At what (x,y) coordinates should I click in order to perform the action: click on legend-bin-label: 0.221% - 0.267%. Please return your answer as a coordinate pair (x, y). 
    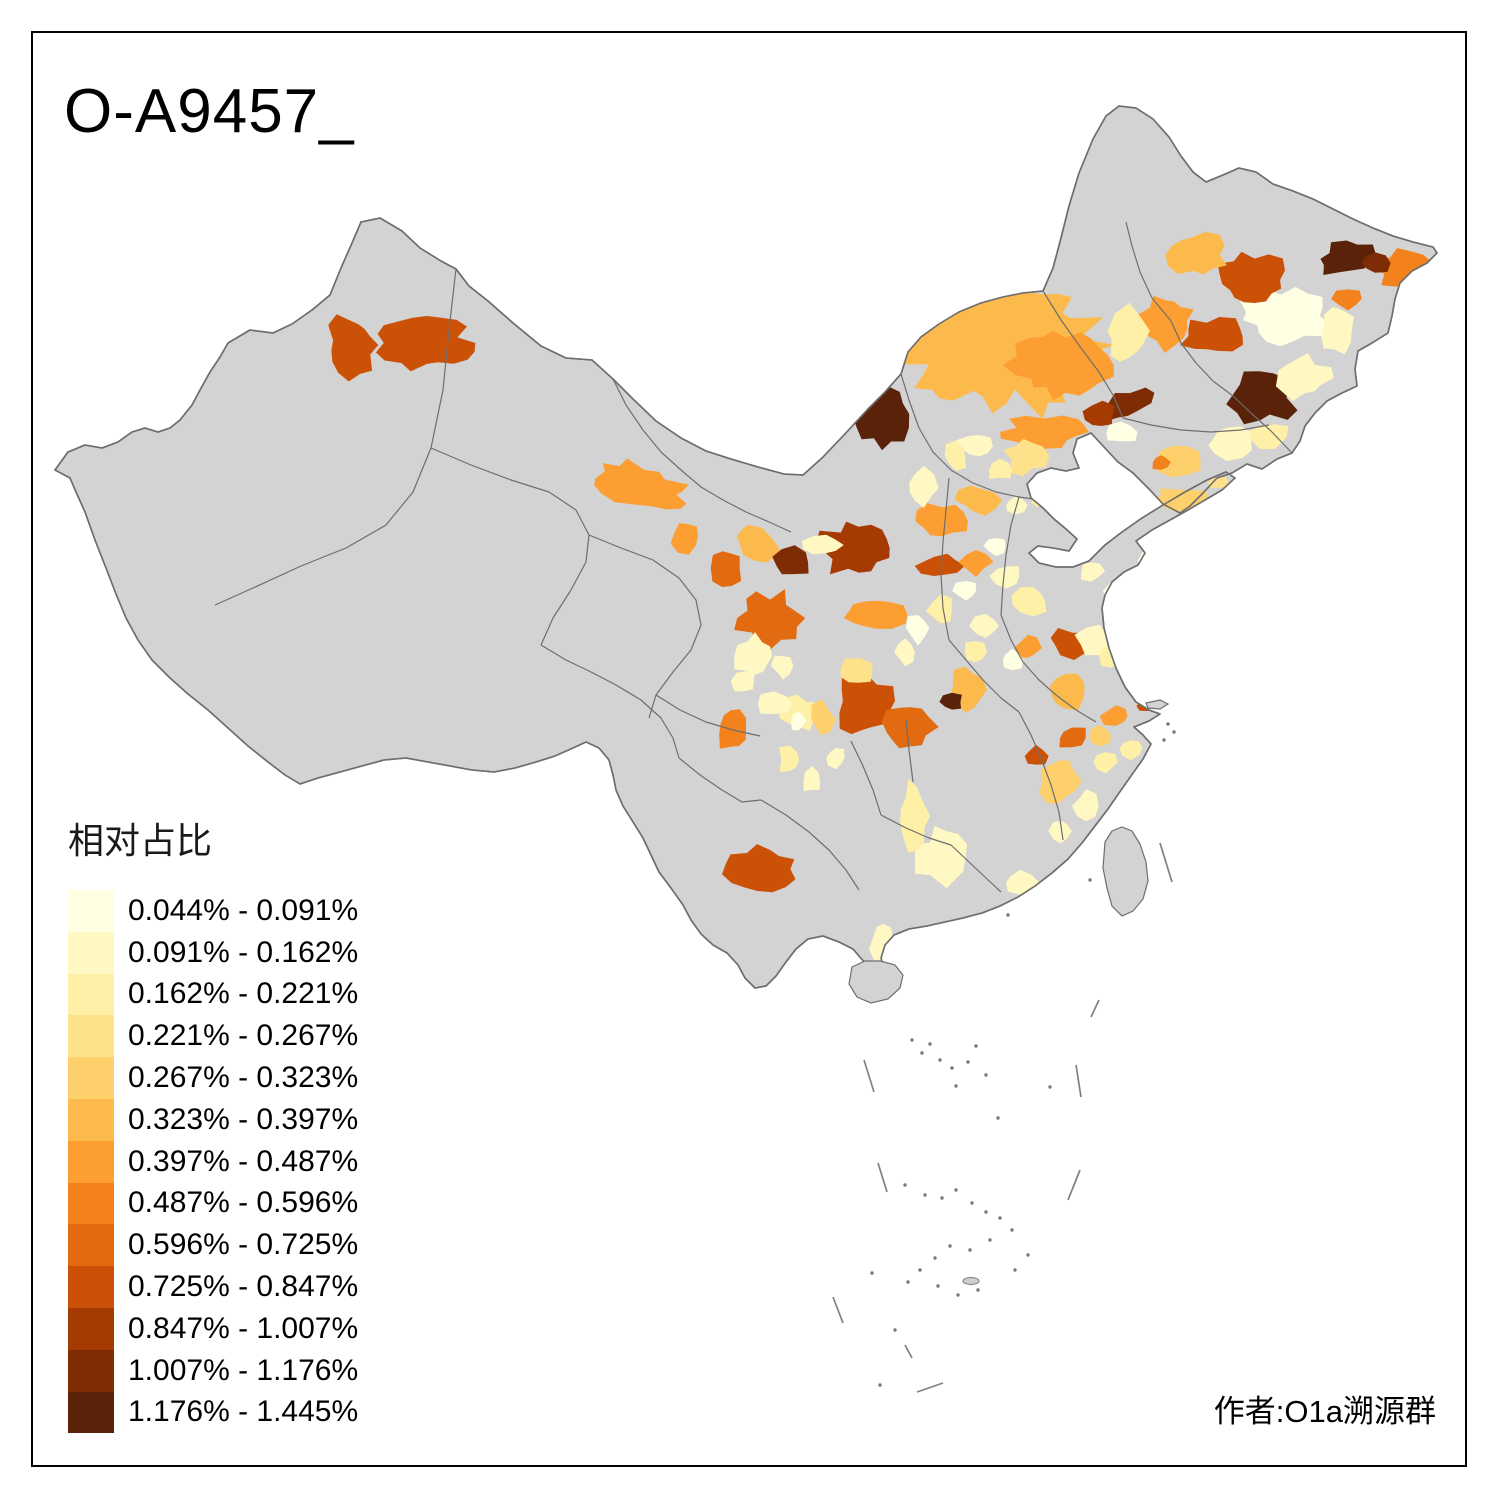
    Looking at the image, I should click on (243, 1036).